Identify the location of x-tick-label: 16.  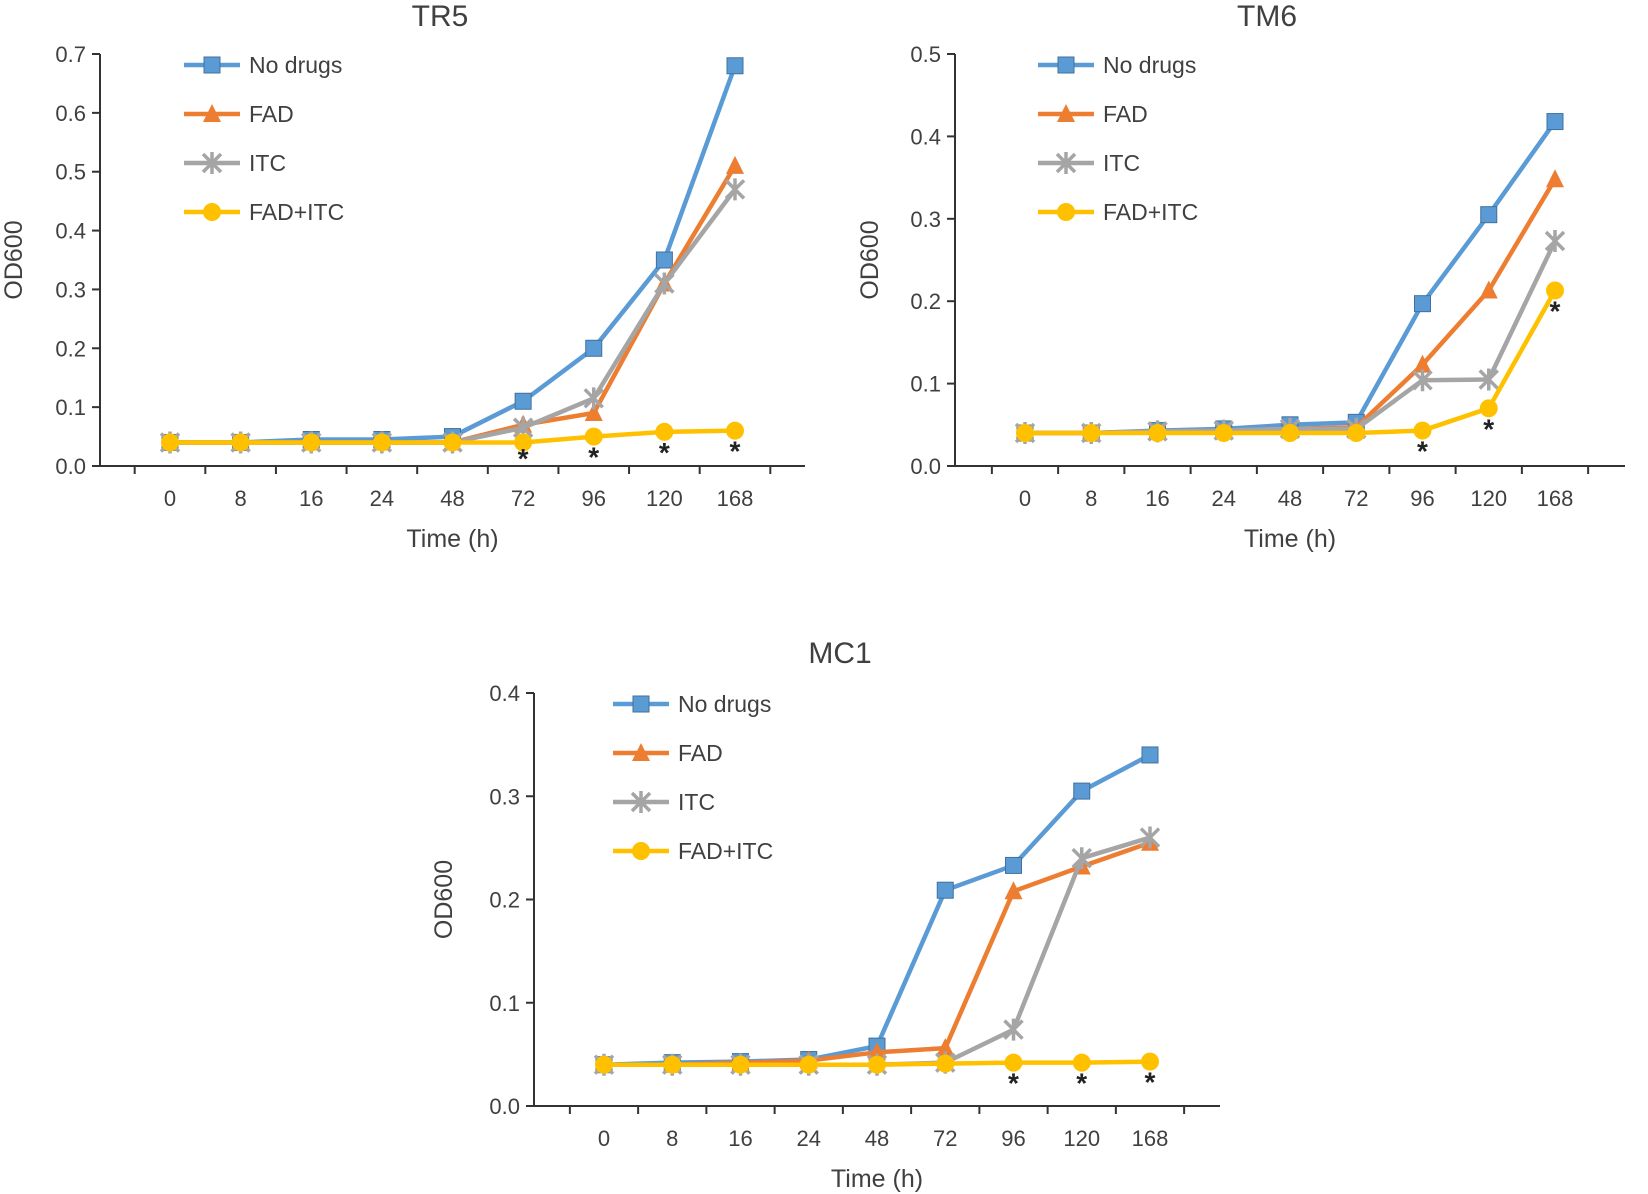
(740, 1138).